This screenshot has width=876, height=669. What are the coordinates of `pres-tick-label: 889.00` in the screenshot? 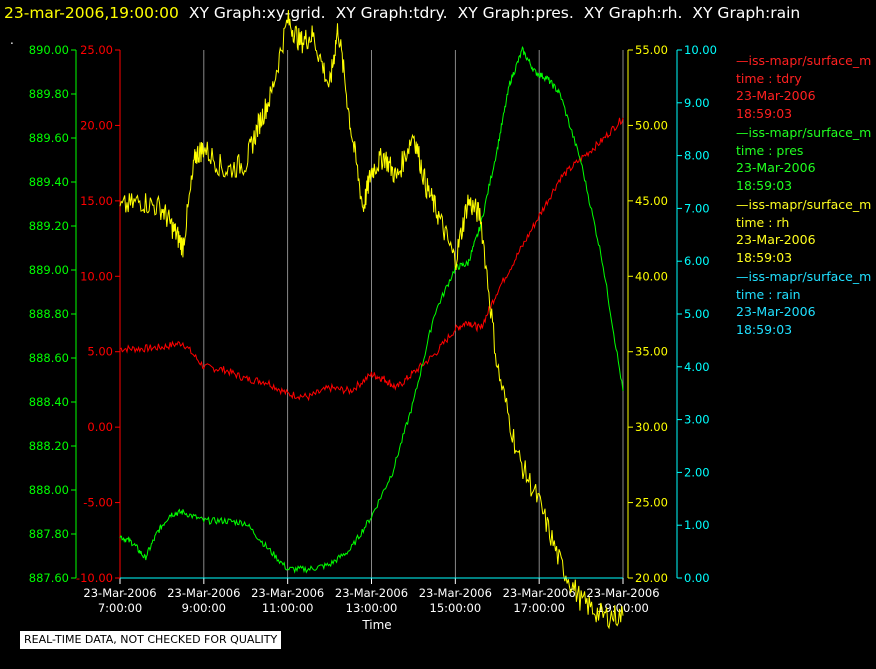 It's located at (49, 270).